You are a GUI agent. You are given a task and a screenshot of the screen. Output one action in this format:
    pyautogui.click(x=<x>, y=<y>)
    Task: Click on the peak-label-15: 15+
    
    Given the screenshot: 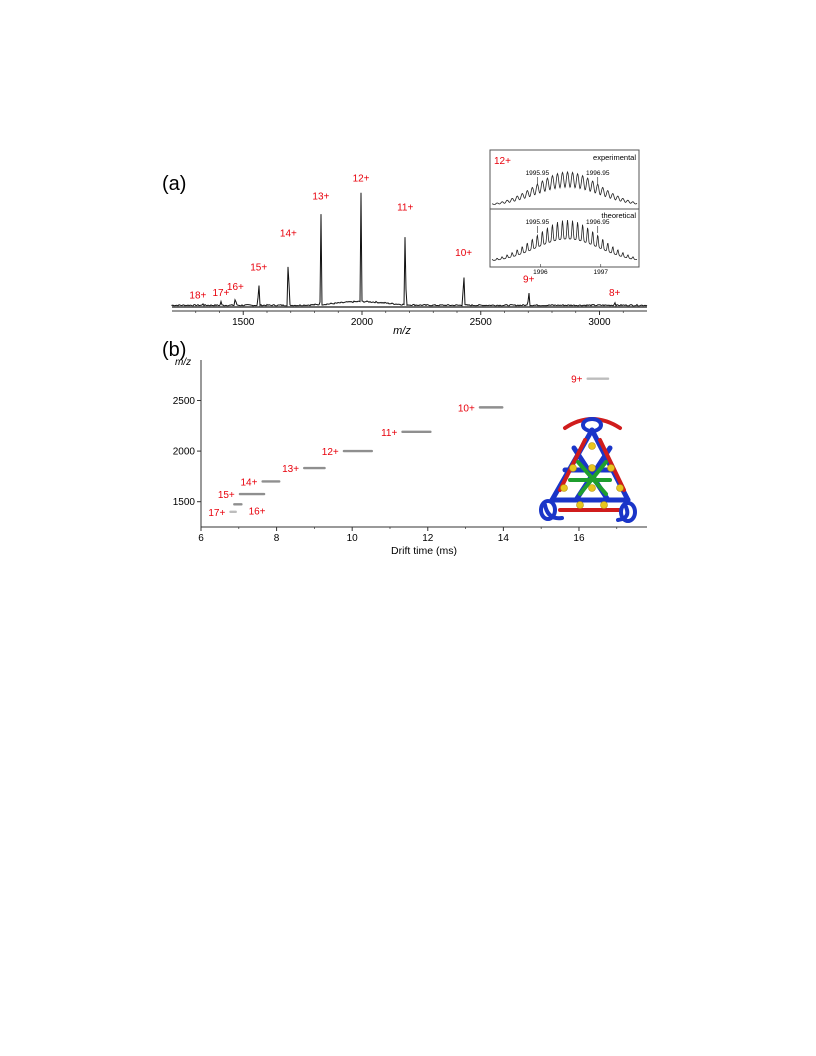 What is the action you would take?
    pyautogui.click(x=258, y=268)
    